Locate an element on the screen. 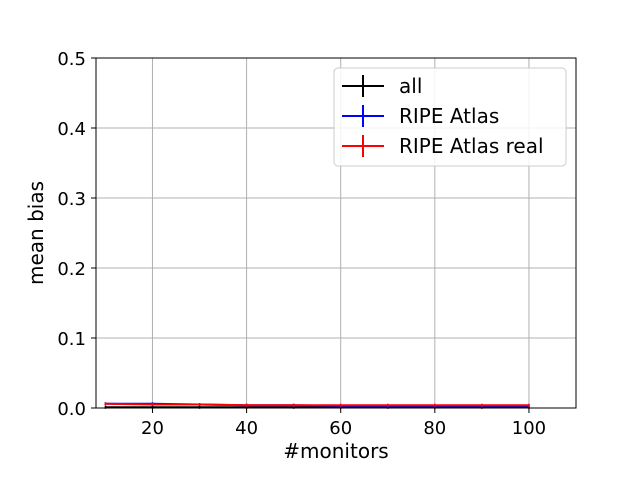 Image resolution: width=640 pixels, height=480 pixels. y-tick-label: 0.4 is located at coordinates (71, 129).